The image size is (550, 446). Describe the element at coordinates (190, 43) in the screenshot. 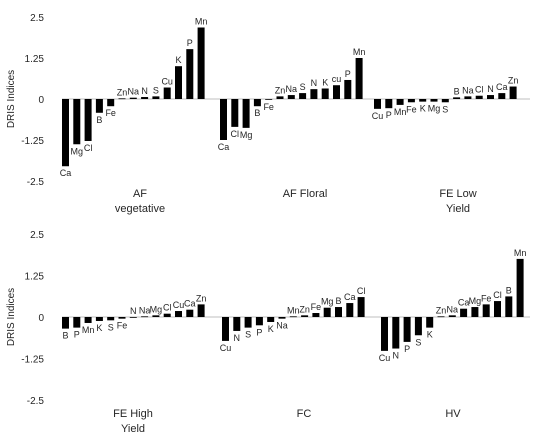

I see `bar-category-label: P` at that location.